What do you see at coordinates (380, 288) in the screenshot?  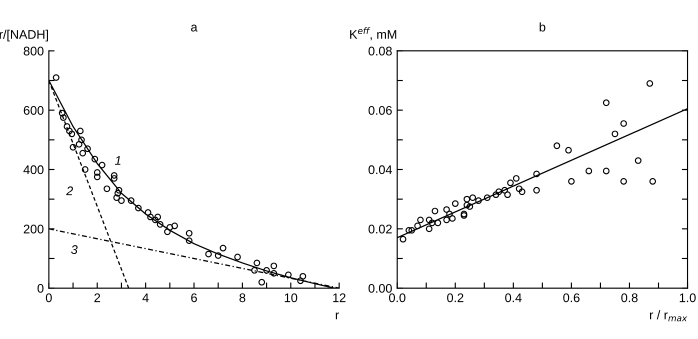 I see `y-tick-label: 0.00` at bounding box center [380, 288].